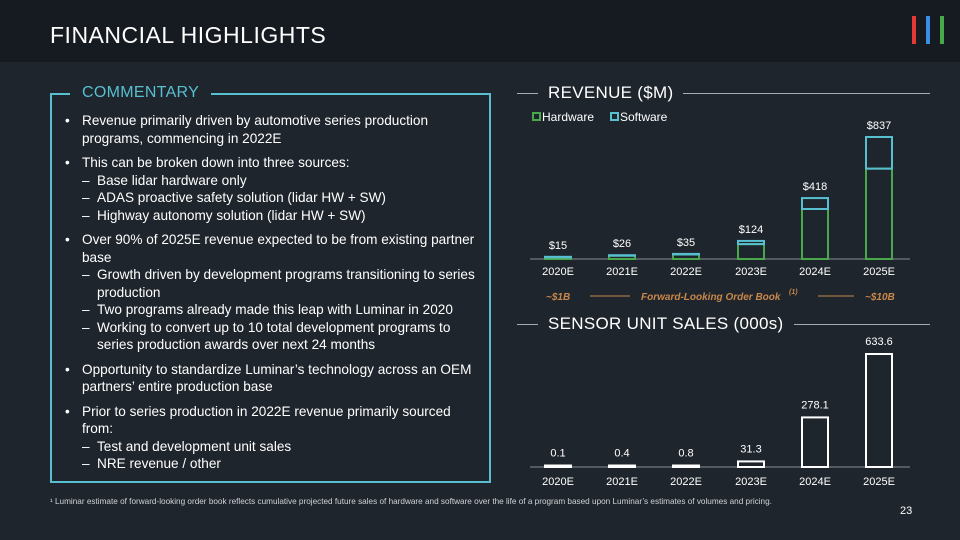  I want to click on brand-bar-red, so click(914, 30).